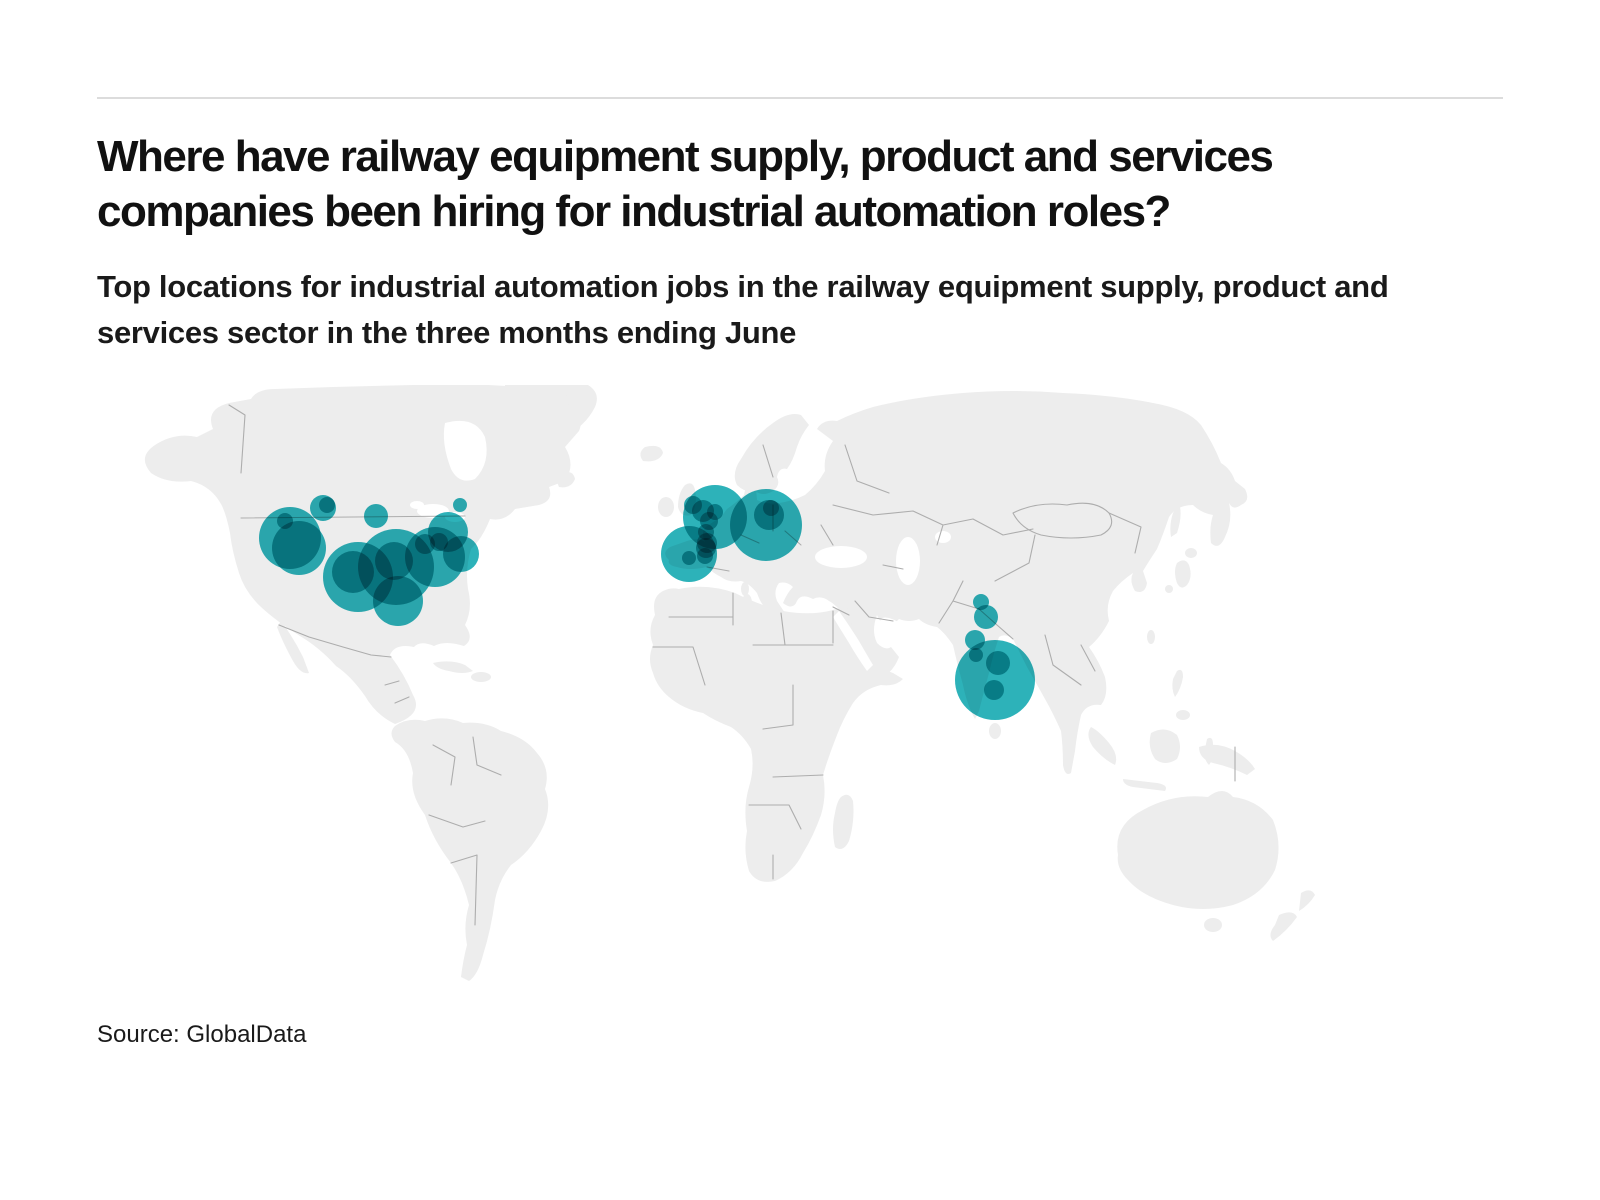 This screenshot has width=1600, height=1200. Describe the element at coordinates (800, 98) in the screenshot. I see `top-divider` at that location.